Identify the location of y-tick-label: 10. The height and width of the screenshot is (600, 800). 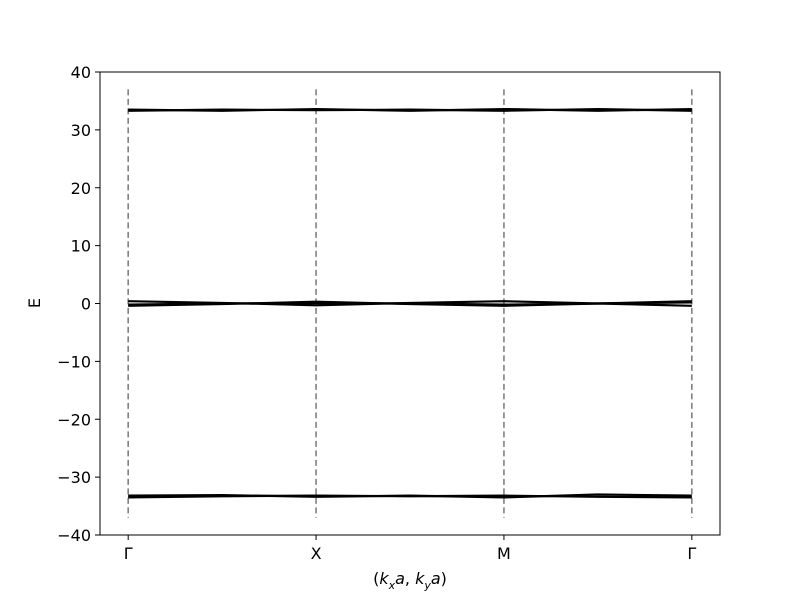
(81, 246).